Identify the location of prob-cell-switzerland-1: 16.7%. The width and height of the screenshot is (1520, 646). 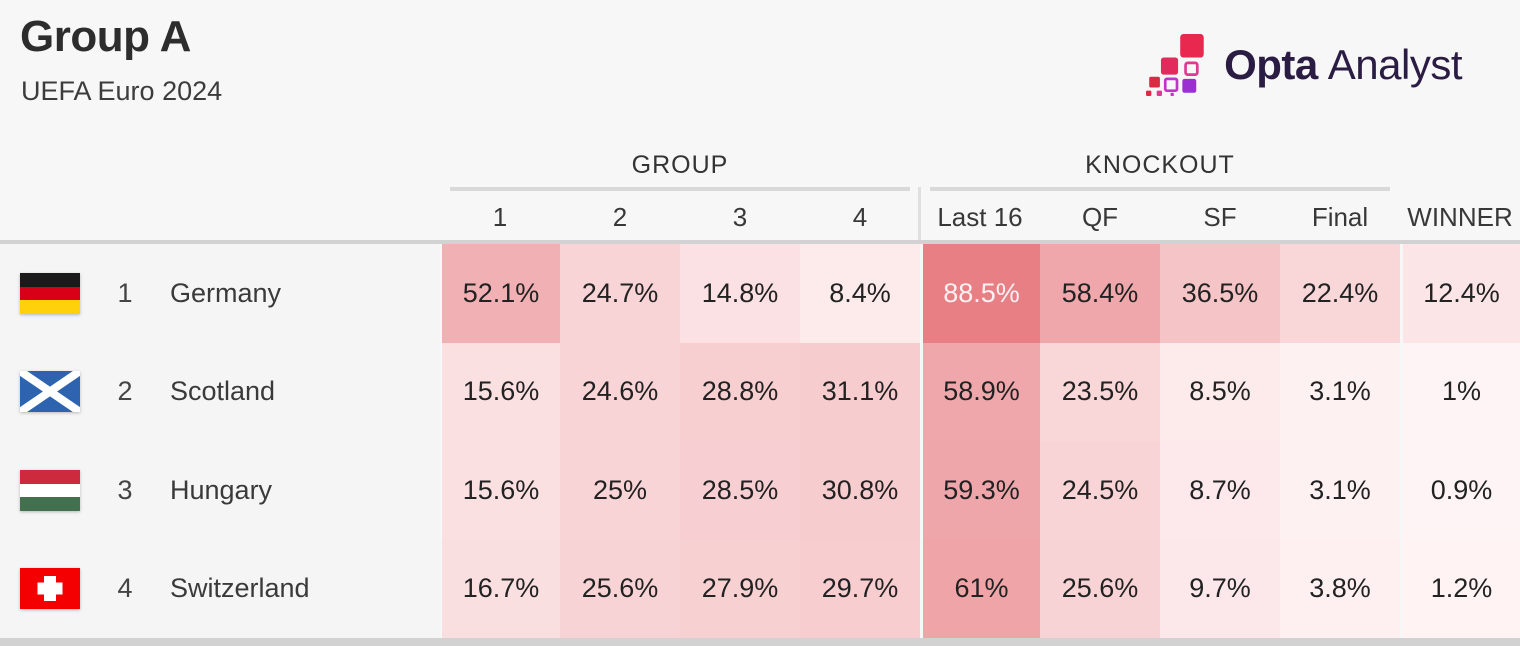
(500, 588).